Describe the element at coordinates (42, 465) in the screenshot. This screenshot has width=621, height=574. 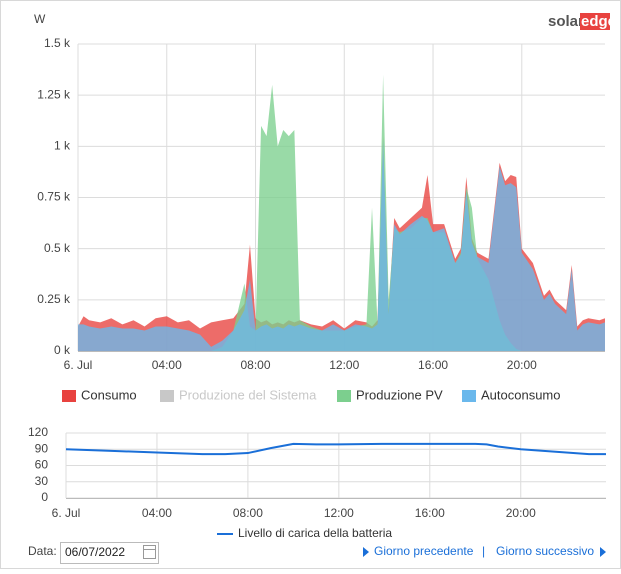
I see `y-tick-label: 60` at that location.